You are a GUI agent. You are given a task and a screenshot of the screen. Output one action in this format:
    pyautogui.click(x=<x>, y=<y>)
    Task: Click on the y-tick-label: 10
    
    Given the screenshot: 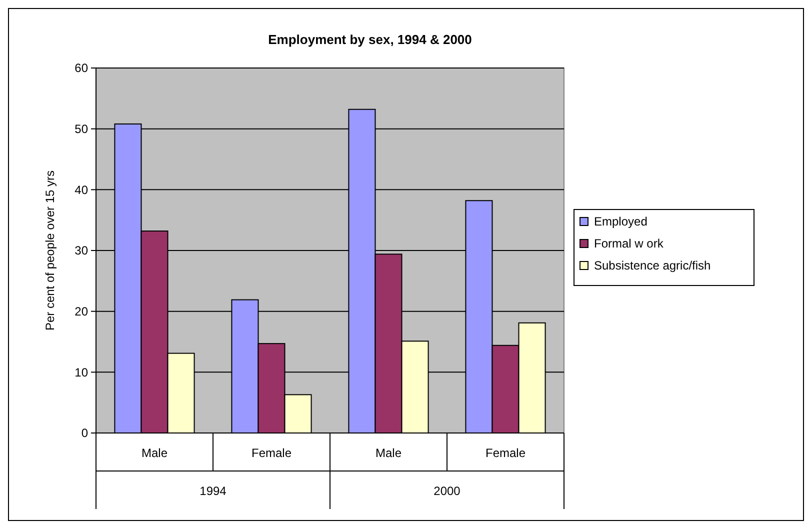 What is the action you would take?
    pyautogui.click(x=81, y=372)
    